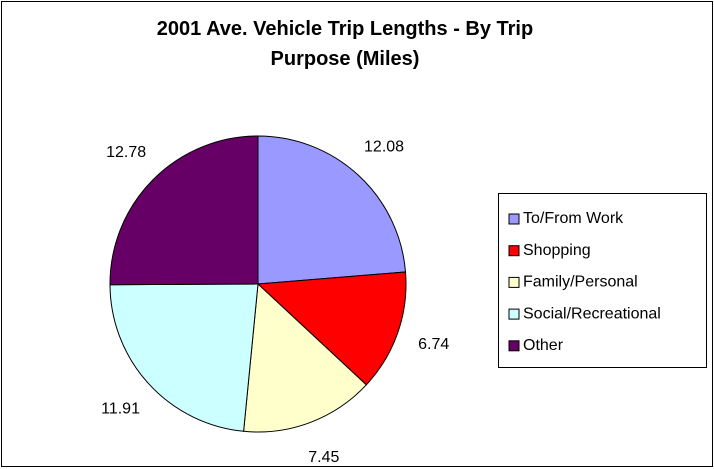 The width and height of the screenshot is (714, 469). I want to click on legend-label: Other, so click(543, 345).